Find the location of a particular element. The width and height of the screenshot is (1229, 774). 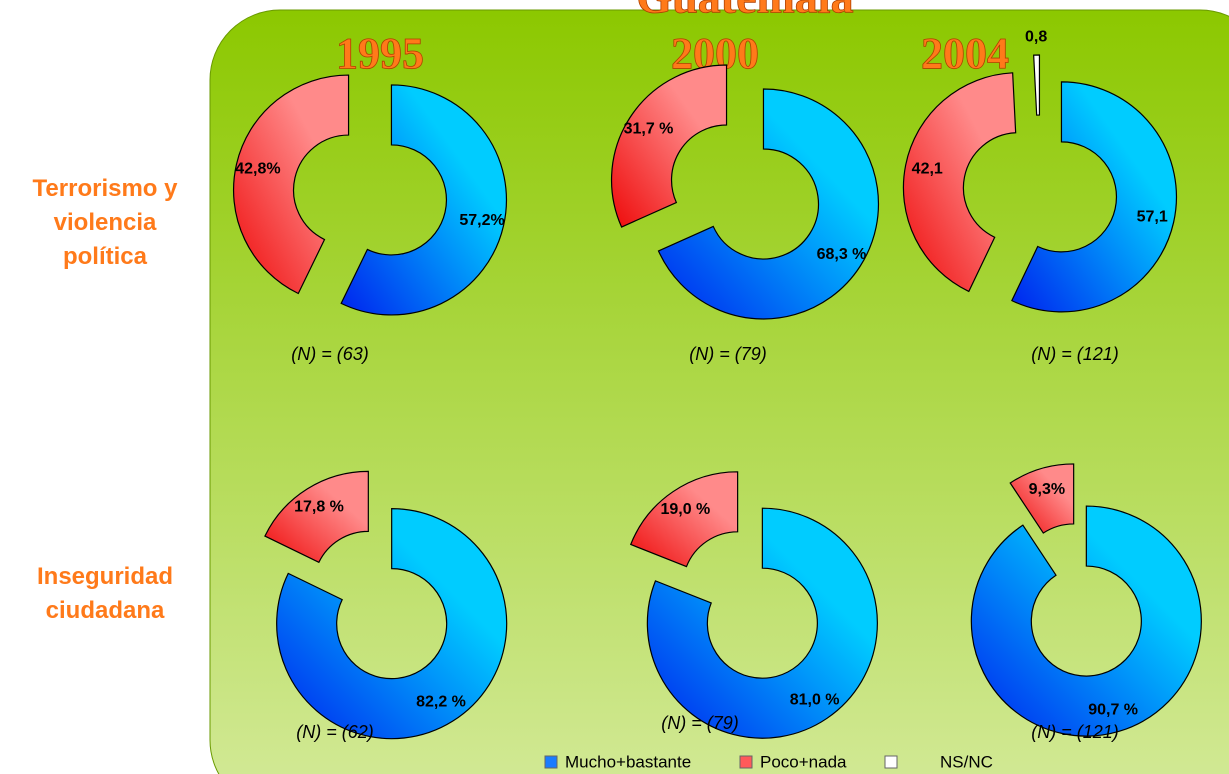

n-label: (N) = (63) is located at coordinates (330, 354).